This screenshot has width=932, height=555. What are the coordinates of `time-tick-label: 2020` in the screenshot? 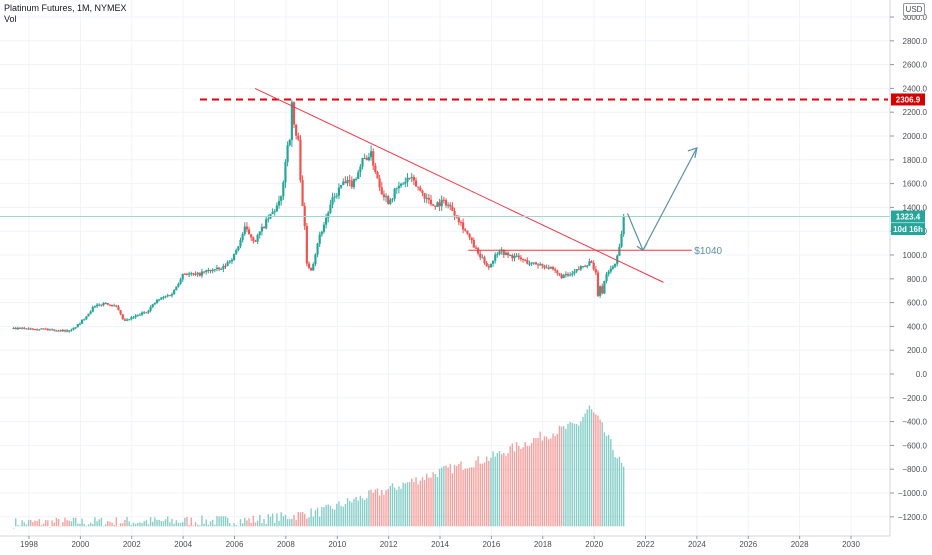 It's located at (594, 544).